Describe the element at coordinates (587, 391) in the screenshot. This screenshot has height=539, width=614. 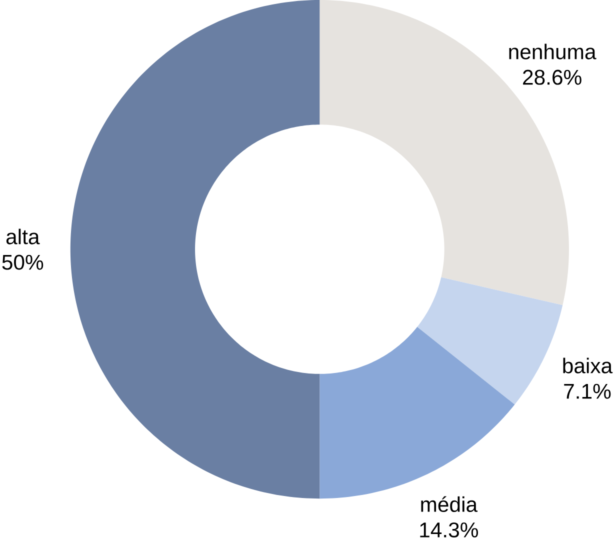
I see `data-label: 7.1%` at that location.